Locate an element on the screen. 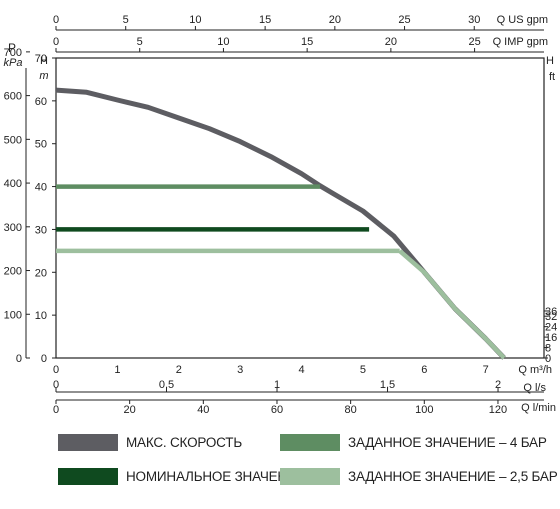 This screenshot has width=560, height=509. axis-unit-m: m is located at coordinates (43, 76).